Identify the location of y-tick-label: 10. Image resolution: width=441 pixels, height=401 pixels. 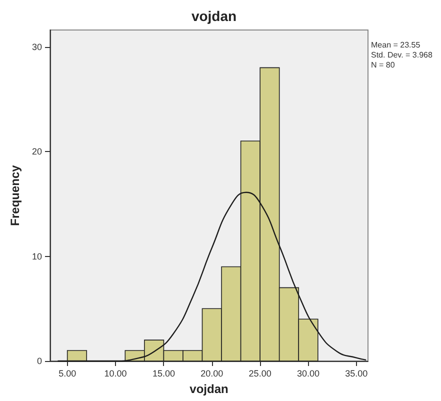
(37, 256).